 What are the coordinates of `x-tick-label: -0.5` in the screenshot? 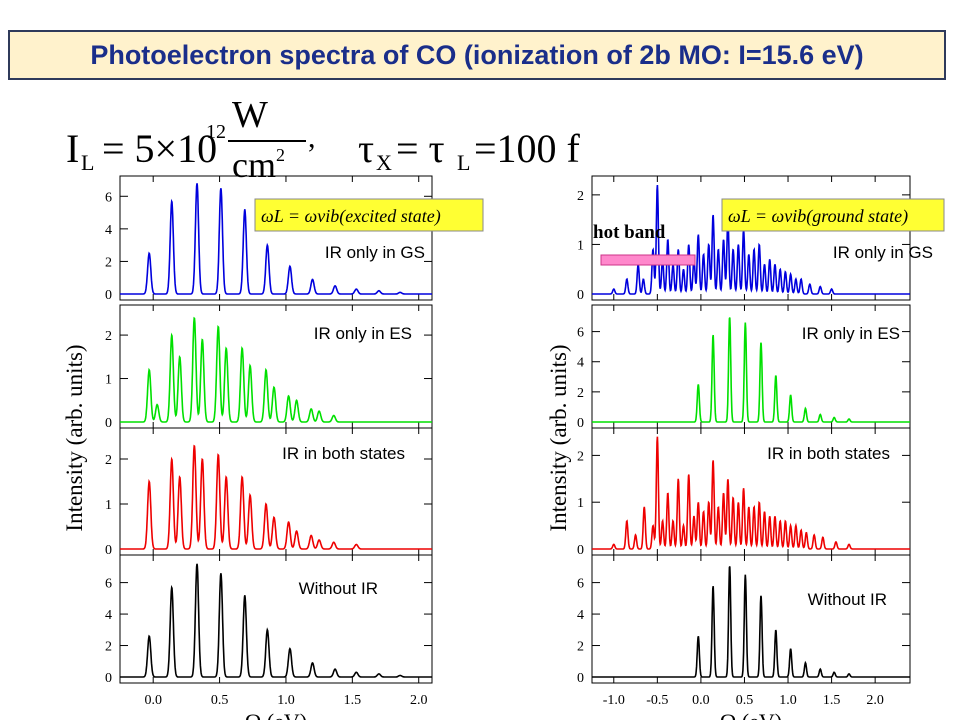 It's located at (657, 700).